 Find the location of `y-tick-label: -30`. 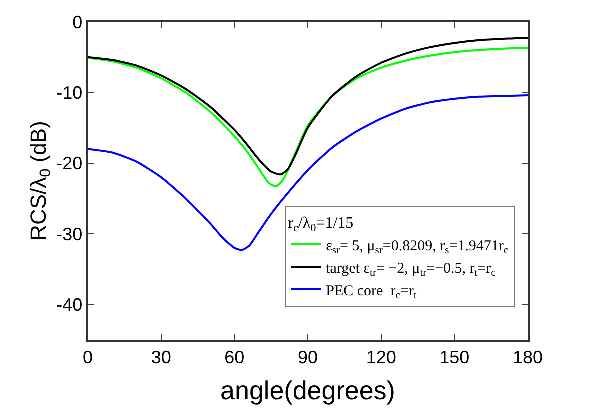

y-tick-label: -30 is located at coordinates (69, 234).